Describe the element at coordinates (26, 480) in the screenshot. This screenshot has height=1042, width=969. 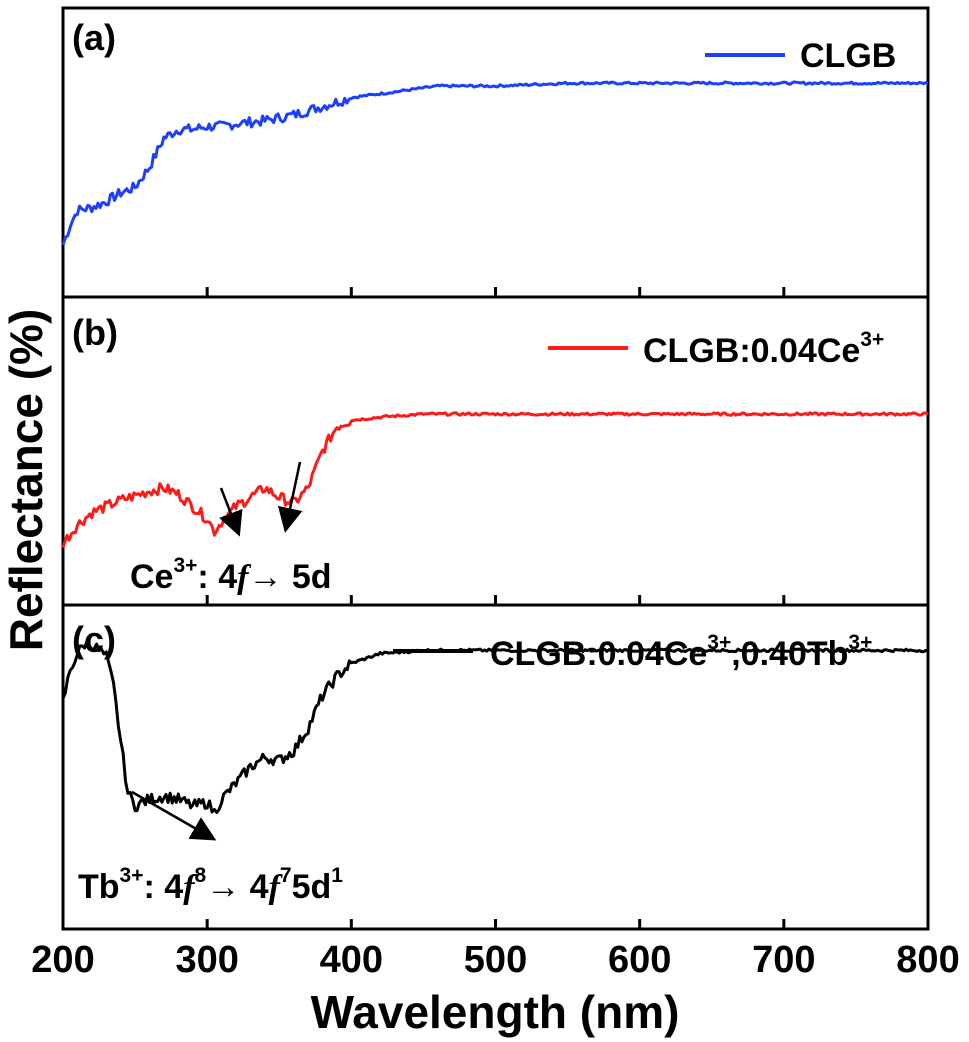
I see `y-axis-title: Reflectance (%)` at that location.